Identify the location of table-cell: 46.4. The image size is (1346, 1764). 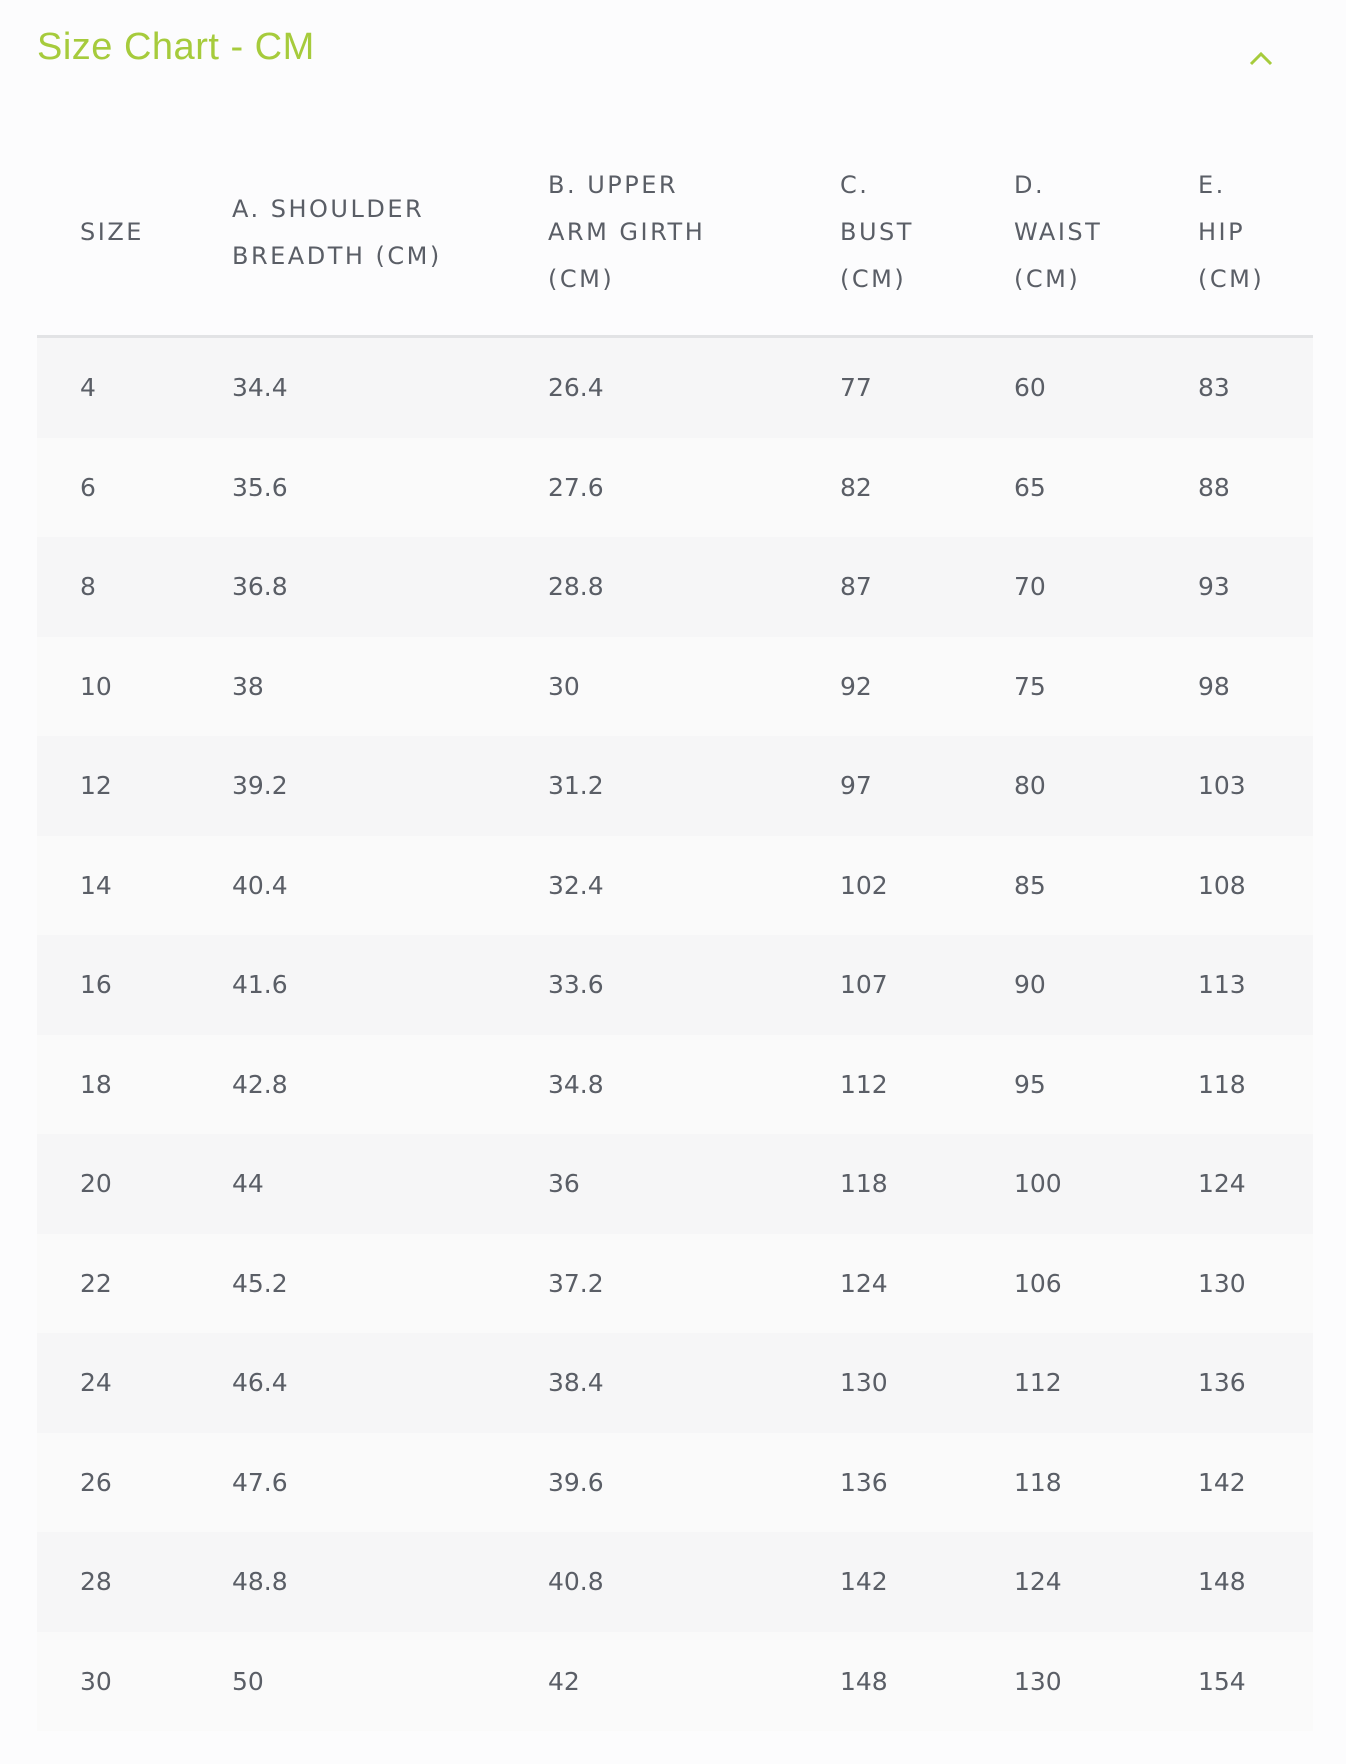
(390, 1383).